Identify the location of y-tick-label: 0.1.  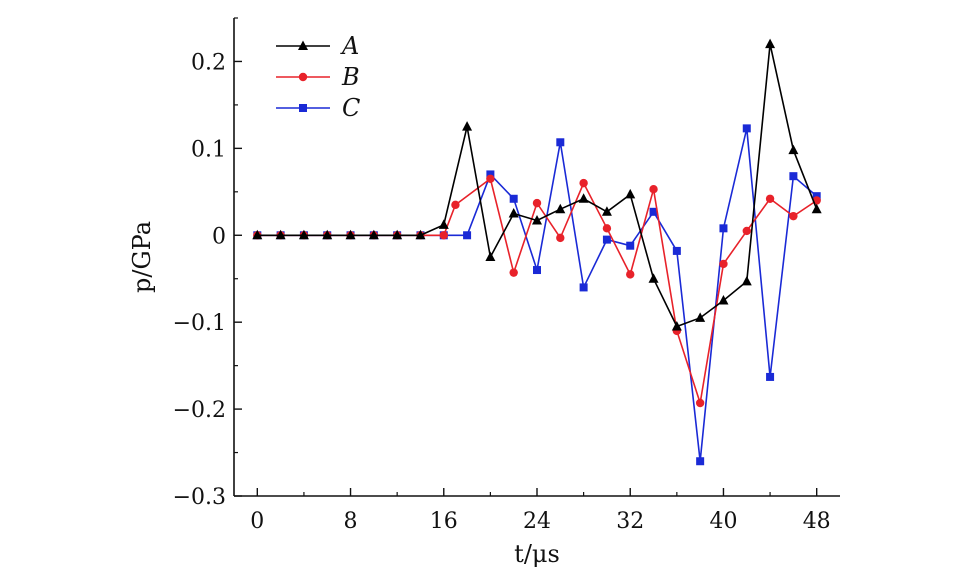
(208, 149).